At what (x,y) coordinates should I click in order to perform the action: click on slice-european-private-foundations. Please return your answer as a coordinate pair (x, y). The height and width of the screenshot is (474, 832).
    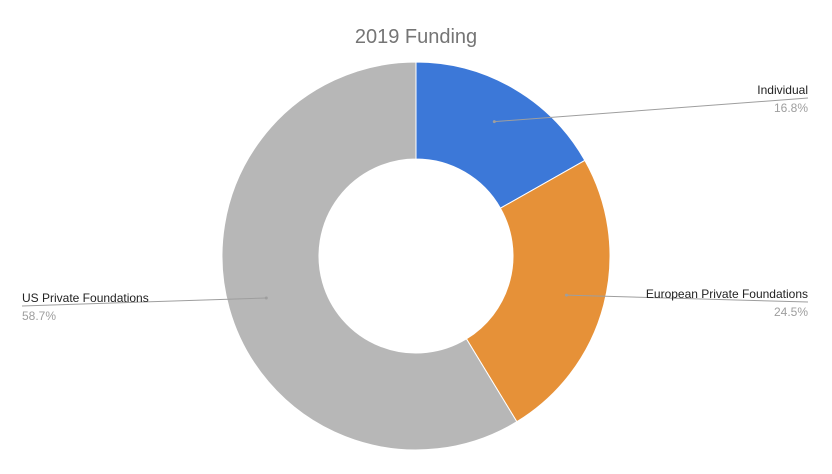
    Looking at the image, I should click on (538, 291).